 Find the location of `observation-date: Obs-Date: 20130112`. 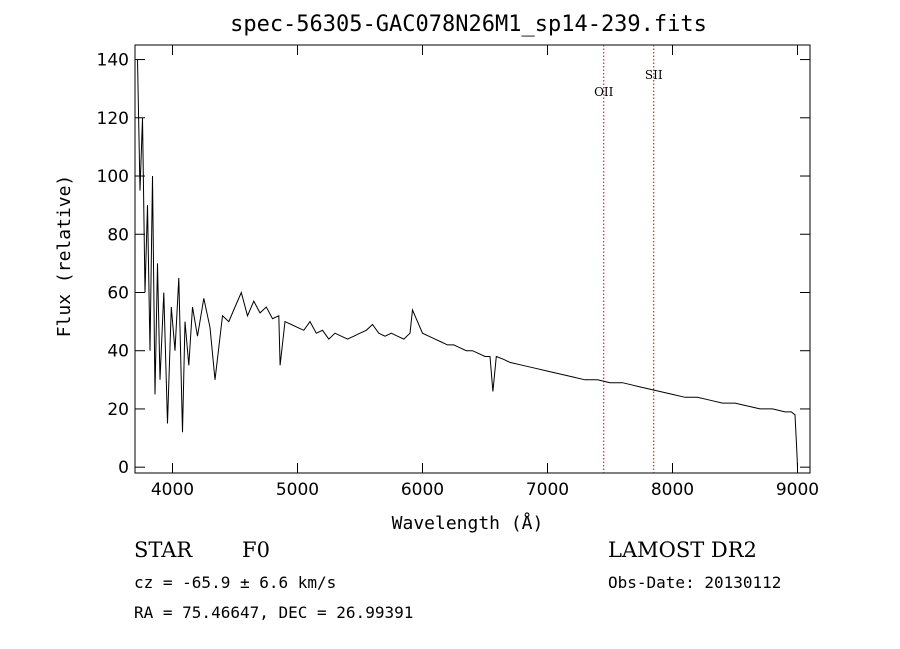

observation-date: Obs-Date: 20130112 is located at coordinates (695, 582).